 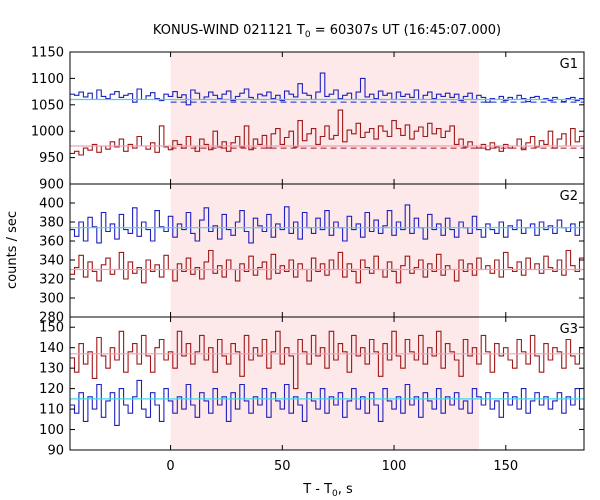 I want to click on panel-g1, so click(x=327, y=114).